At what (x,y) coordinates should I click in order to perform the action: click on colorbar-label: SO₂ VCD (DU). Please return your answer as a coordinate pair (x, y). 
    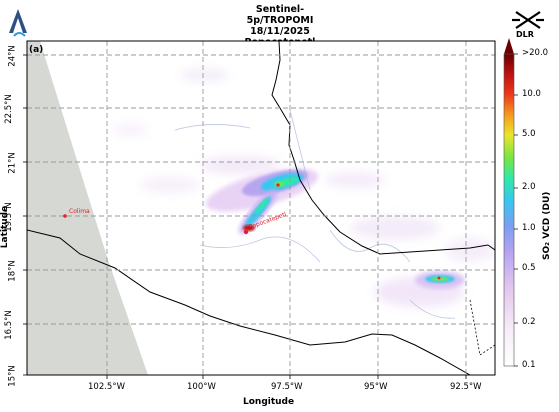
    Looking at the image, I should click on (547, 225).